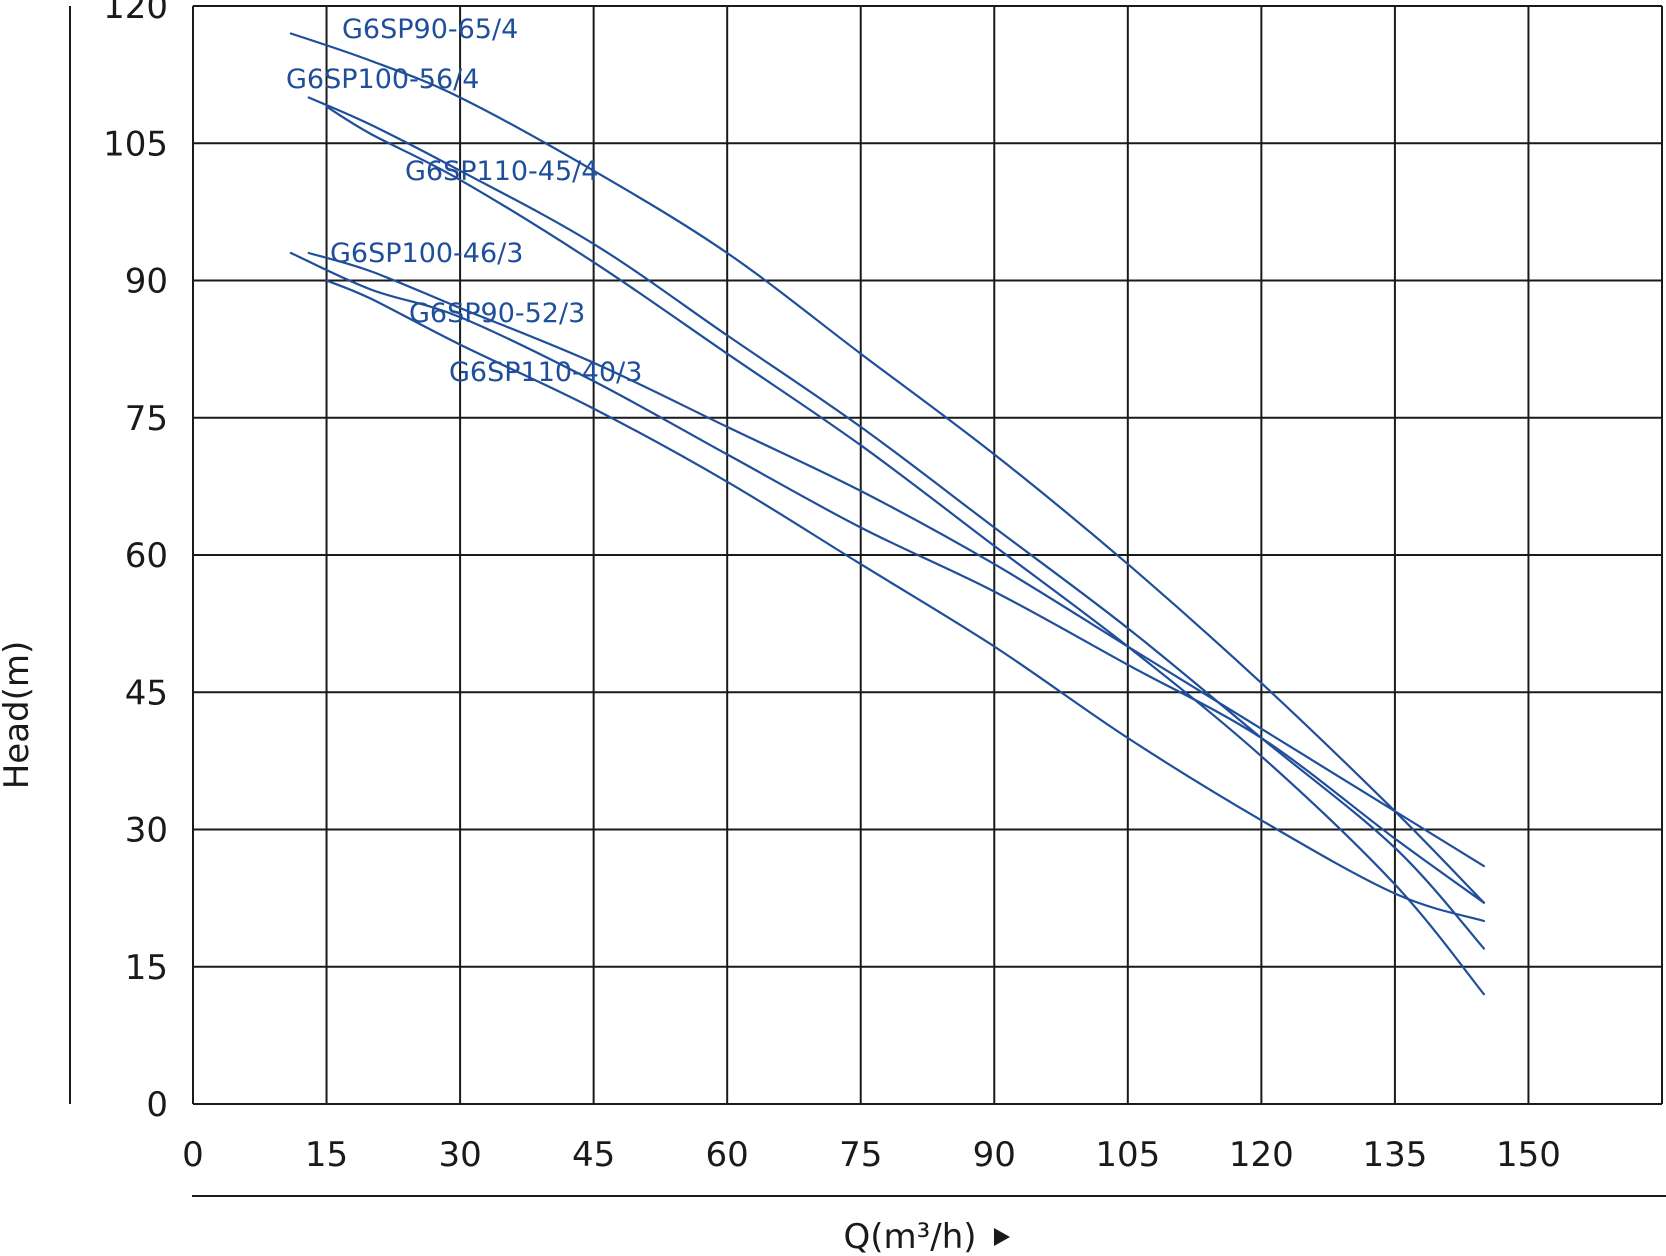 This screenshot has height=1256, width=1666. Describe the element at coordinates (426, 253) in the screenshot. I see `series-label-4: G6SP100-46/3` at that location.